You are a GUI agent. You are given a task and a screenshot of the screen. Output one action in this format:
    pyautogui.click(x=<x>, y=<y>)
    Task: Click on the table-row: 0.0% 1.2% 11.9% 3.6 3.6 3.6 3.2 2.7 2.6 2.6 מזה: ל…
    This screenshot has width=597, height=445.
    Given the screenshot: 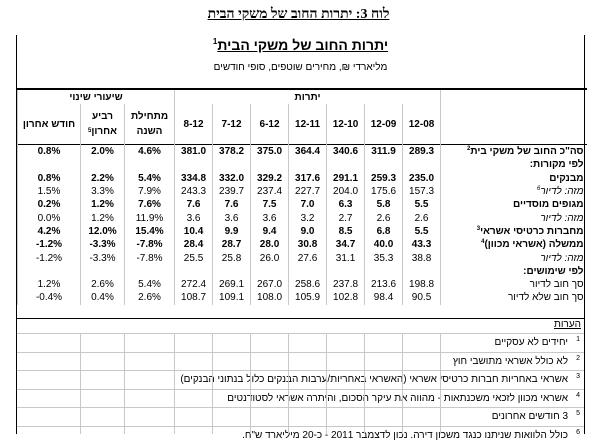 What is the action you would take?
    pyautogui.click(x=302, y=218)
    